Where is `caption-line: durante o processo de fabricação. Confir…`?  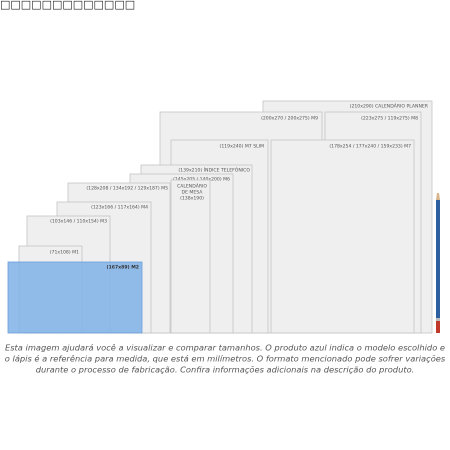
caption-line: durante o processo de fabricação. Confir… is located at coordinates (225, 370).